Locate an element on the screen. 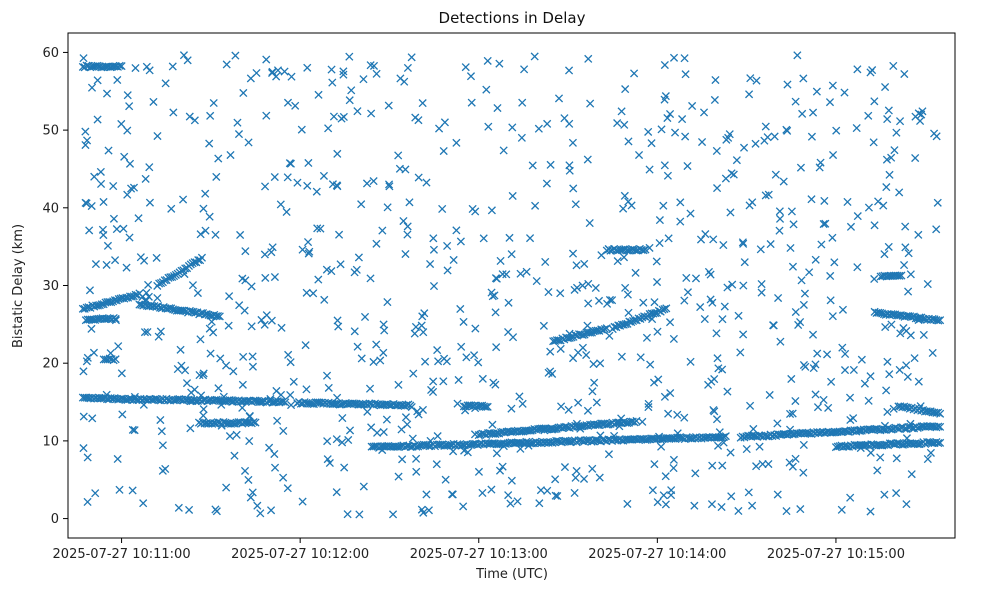 Image resolution: width=989 pixels, height=590 pixels. y-tick-label: 0 is located at coordinates (55, 519).